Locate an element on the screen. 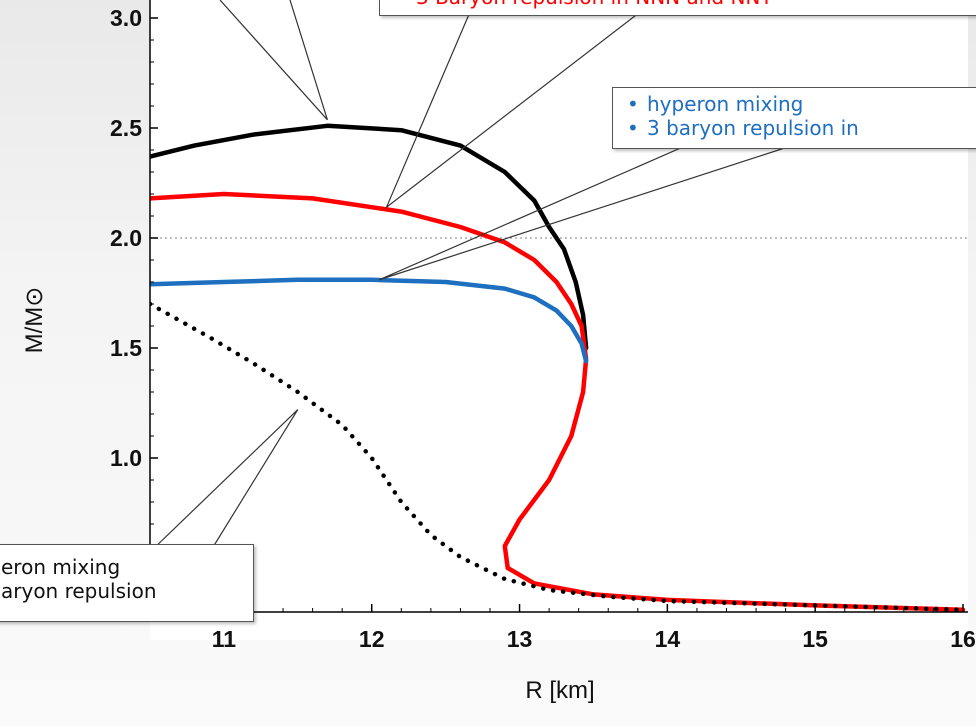 Image resolution: width=976 pixels, height=726 pixels. y-tick-label: 1.5 is located at coordinates (126, 348).